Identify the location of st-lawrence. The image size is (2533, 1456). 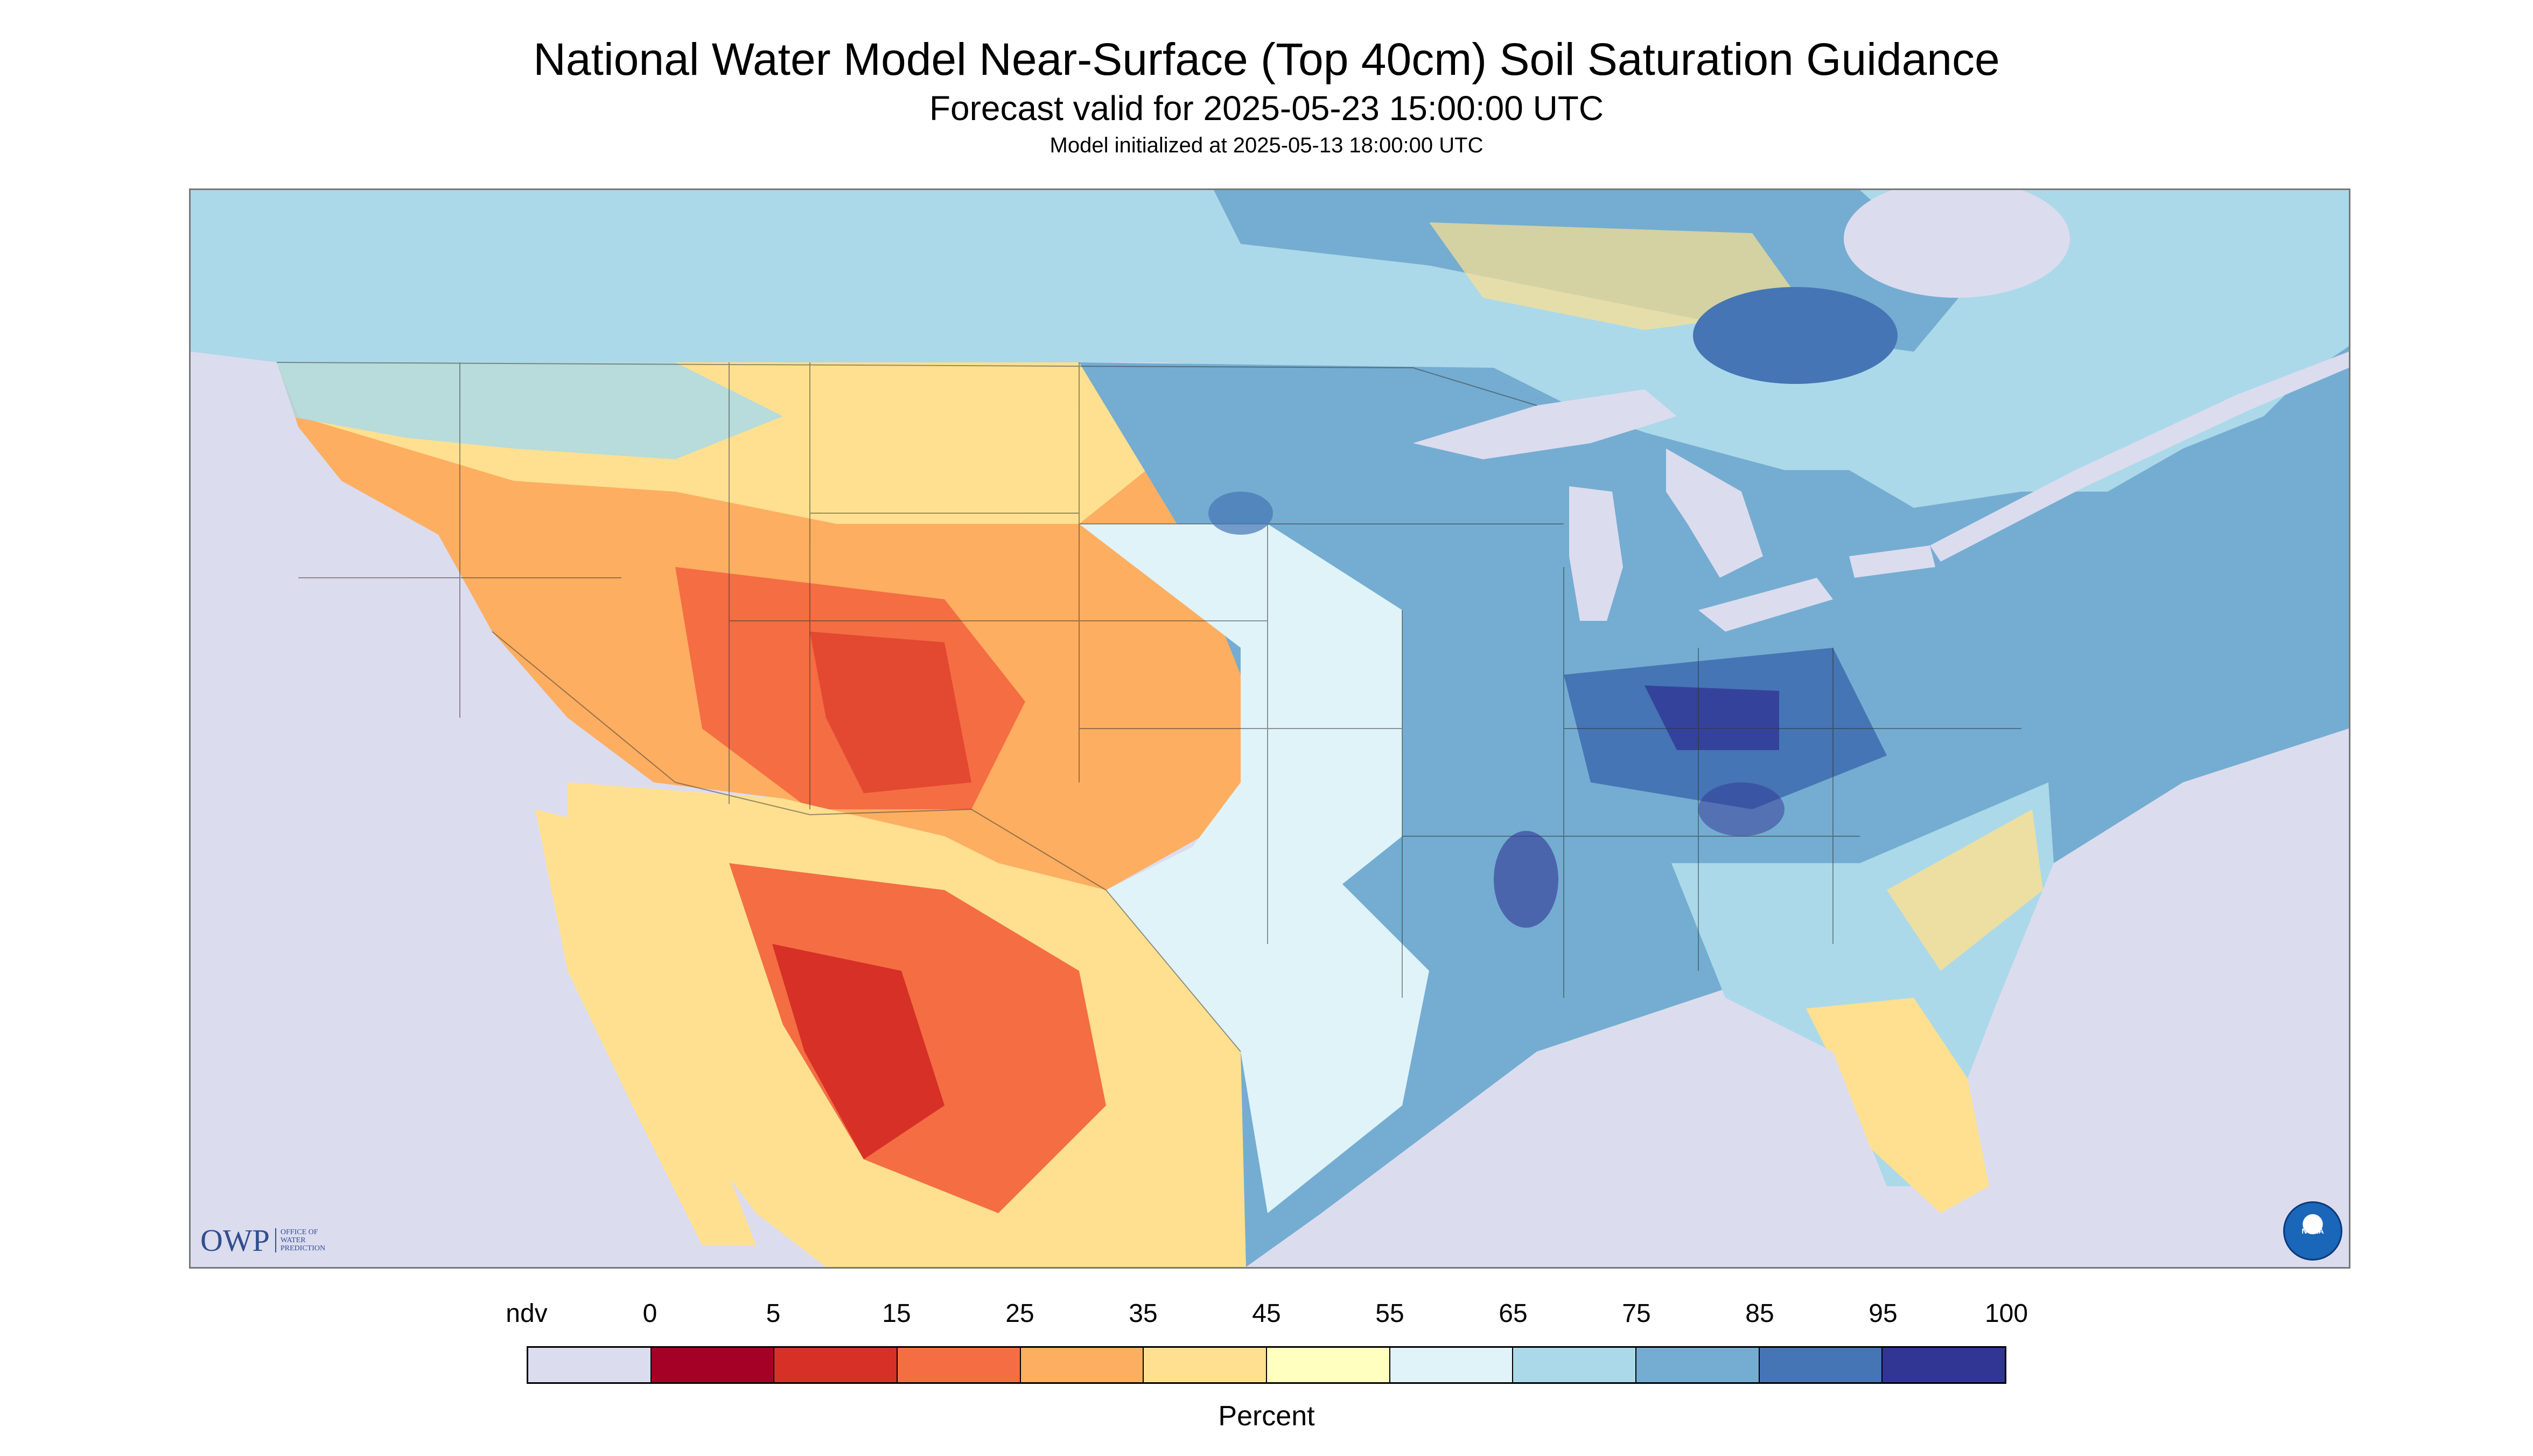
(2139, 457).